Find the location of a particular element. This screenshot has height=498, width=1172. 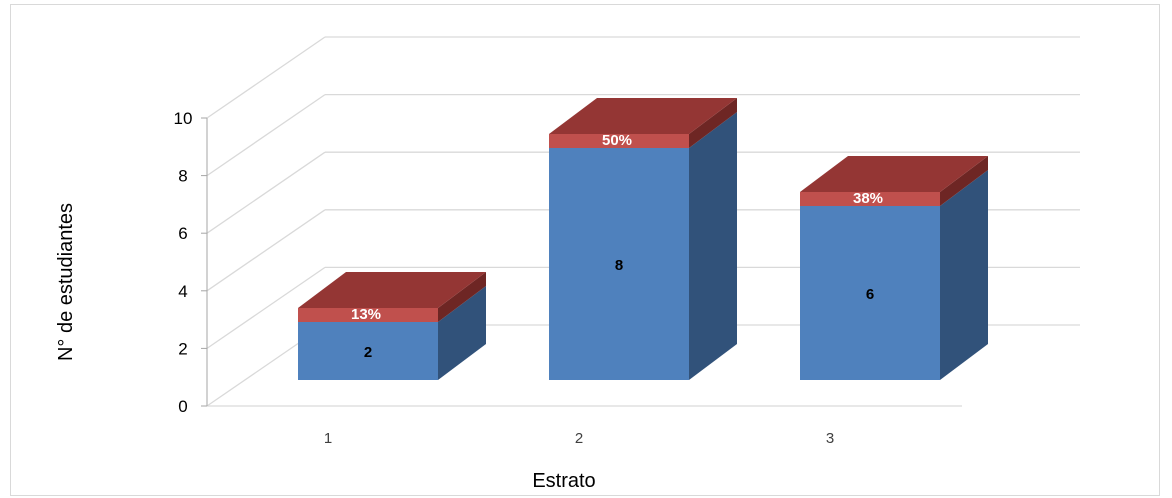

x-tick-label: 1 is located at coordinates (328, 438).